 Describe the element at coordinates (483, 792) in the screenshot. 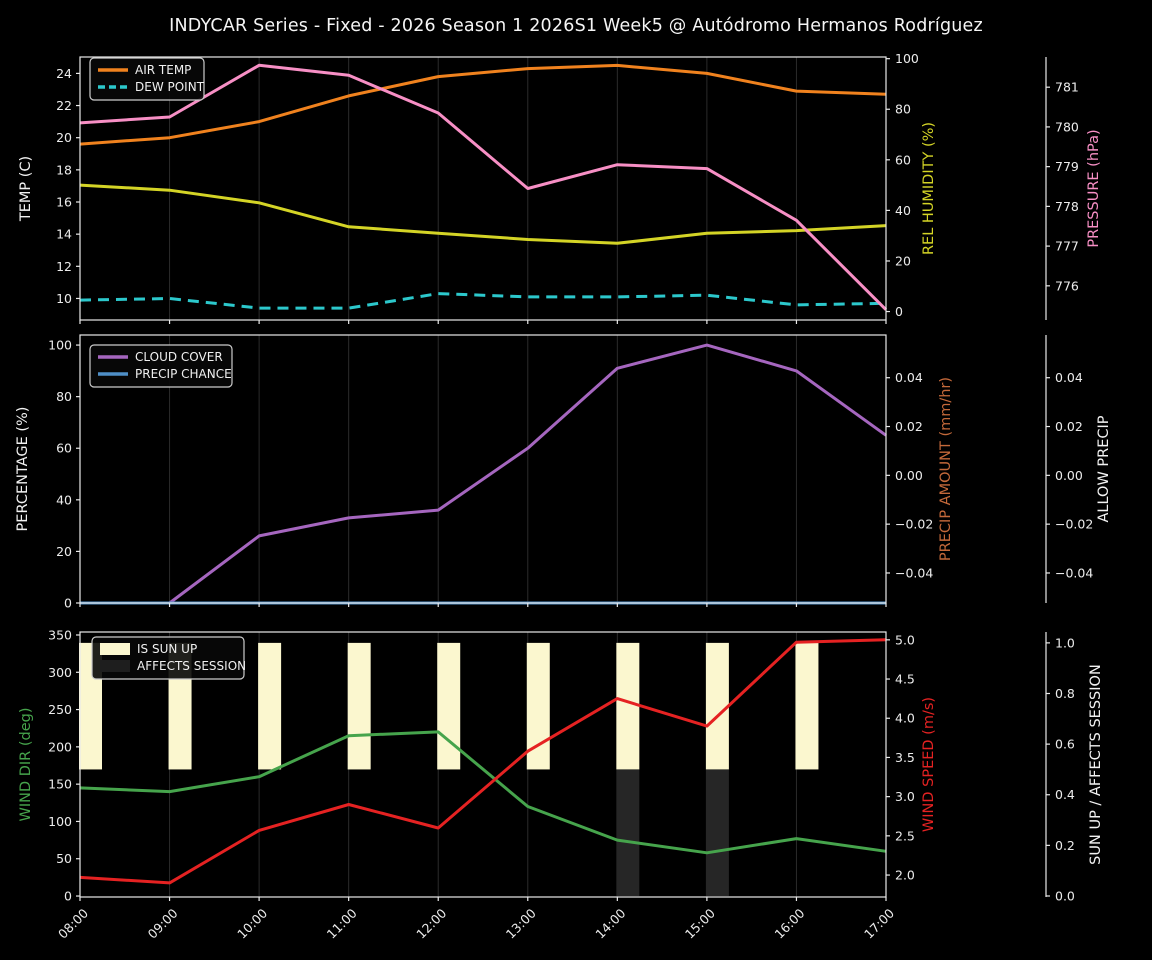

I see `series-wind-dir` at that location.